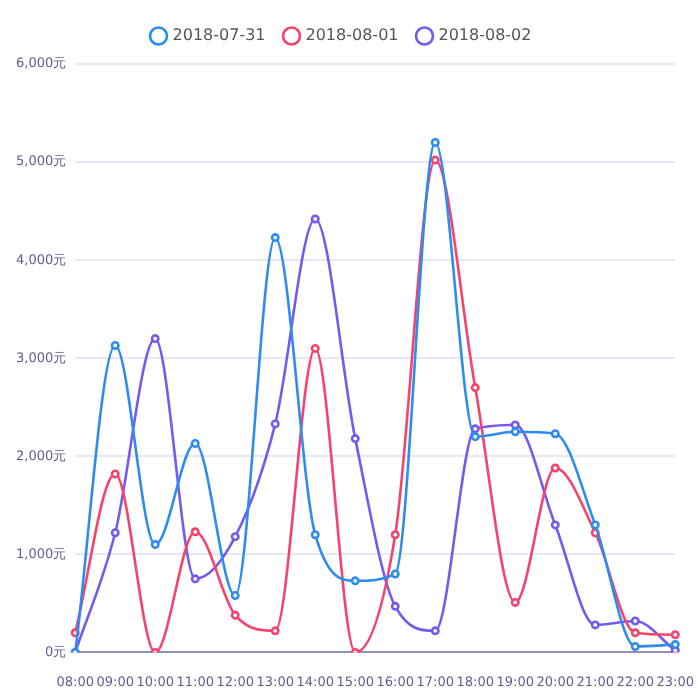 Image resolution: width=700 pixels, height=700 pixels. Describe the element at coordinates (485, 35) in the screenshot. I see `legend-label: 2018-08-02` at that location.